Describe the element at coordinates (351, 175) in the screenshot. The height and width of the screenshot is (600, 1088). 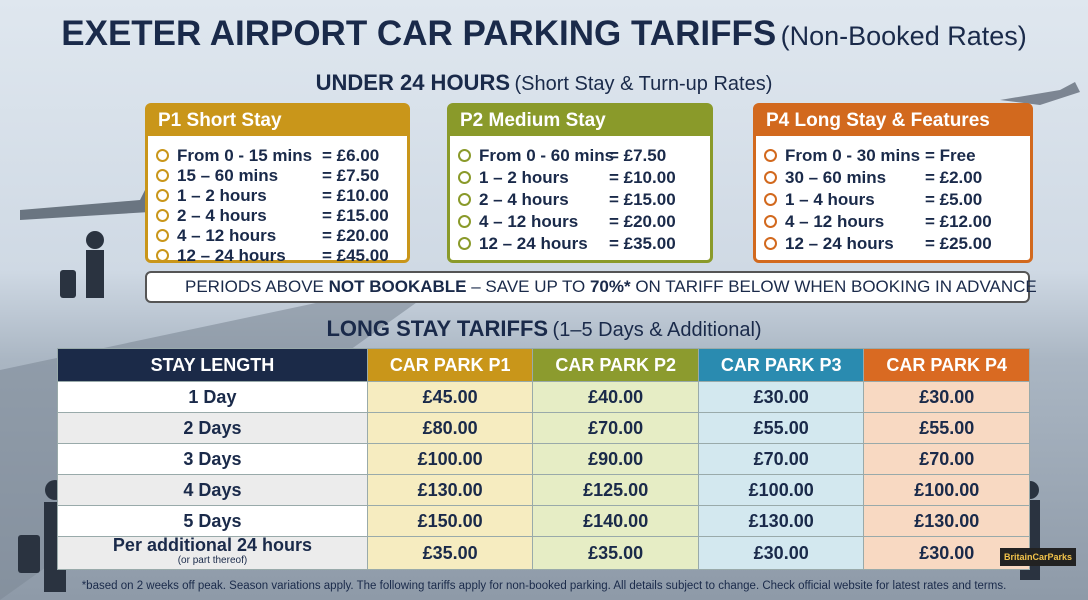
I see `price: = £7.50` at that location.